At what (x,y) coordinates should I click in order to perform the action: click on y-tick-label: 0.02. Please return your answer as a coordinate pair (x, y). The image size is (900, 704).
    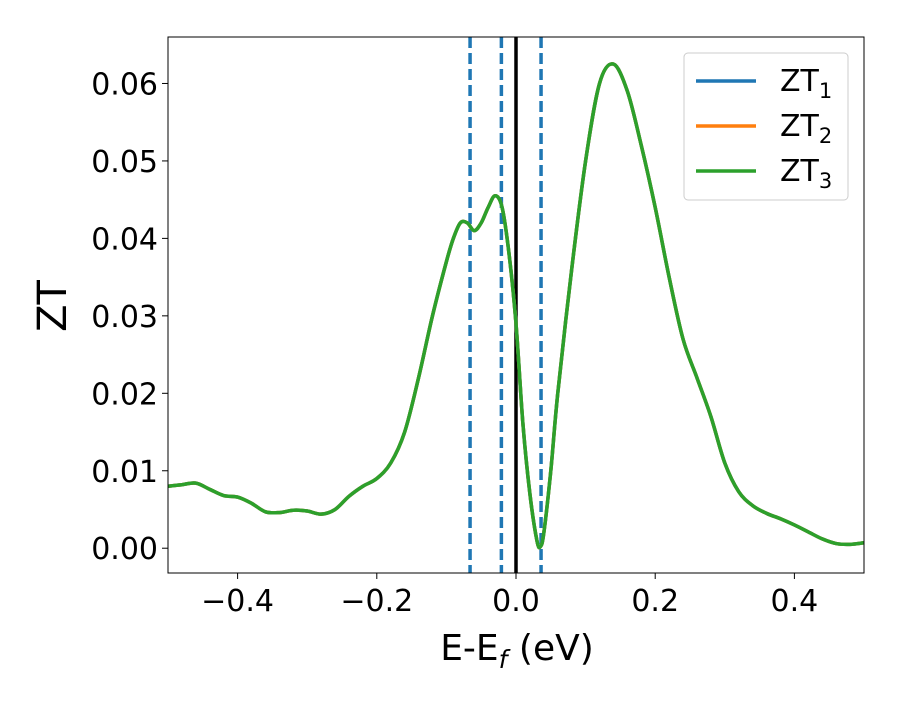
    Looking at the image, I should click on (124, 394).